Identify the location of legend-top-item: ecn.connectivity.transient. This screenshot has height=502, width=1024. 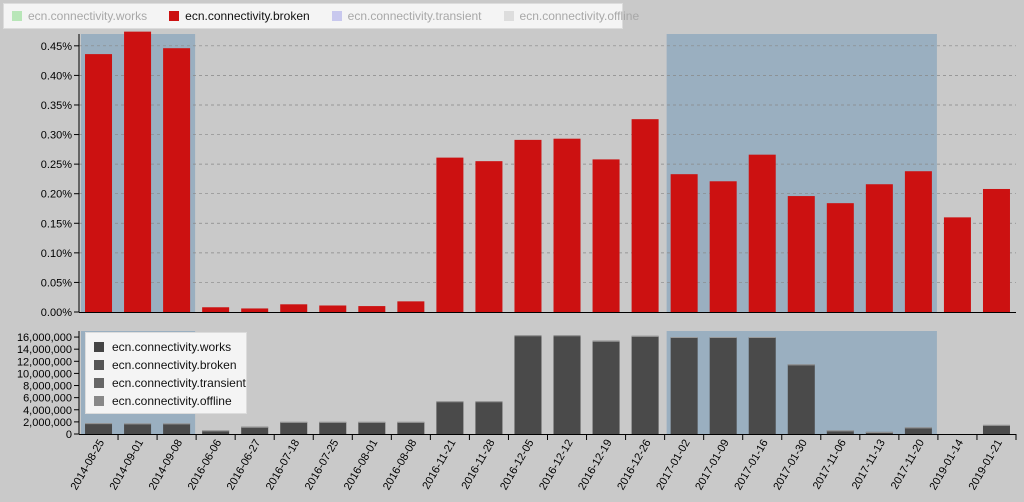
(406, 16).